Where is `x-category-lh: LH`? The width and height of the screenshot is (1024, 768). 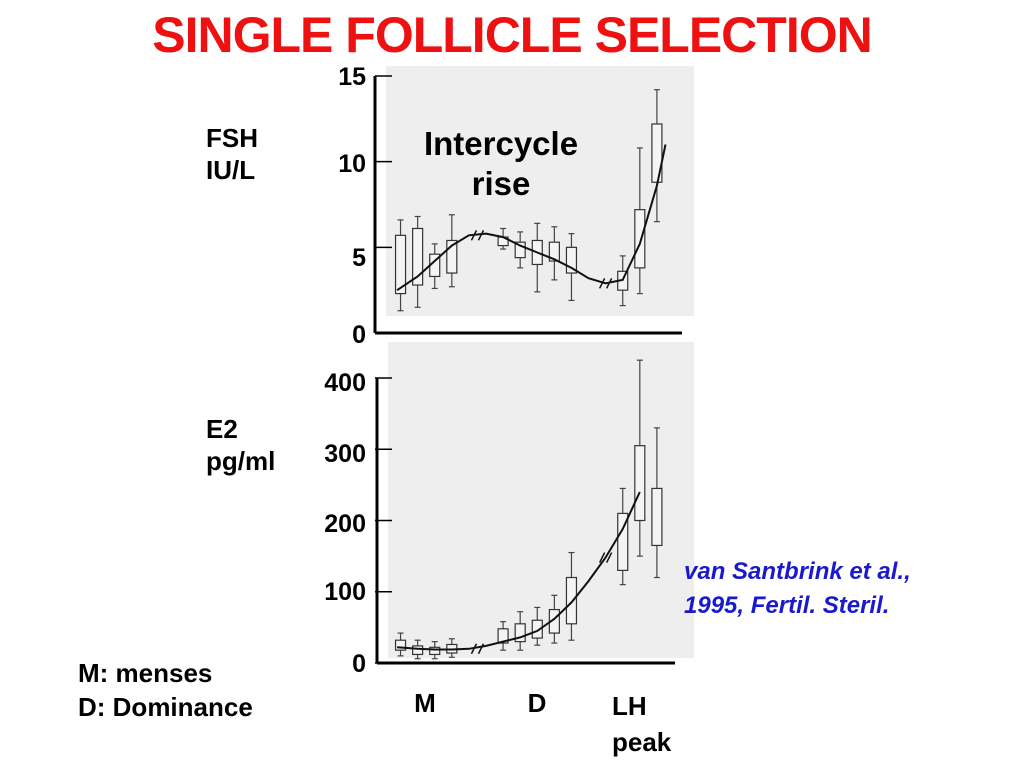
x-category-lh: LH is located at coordinates (629, 706).